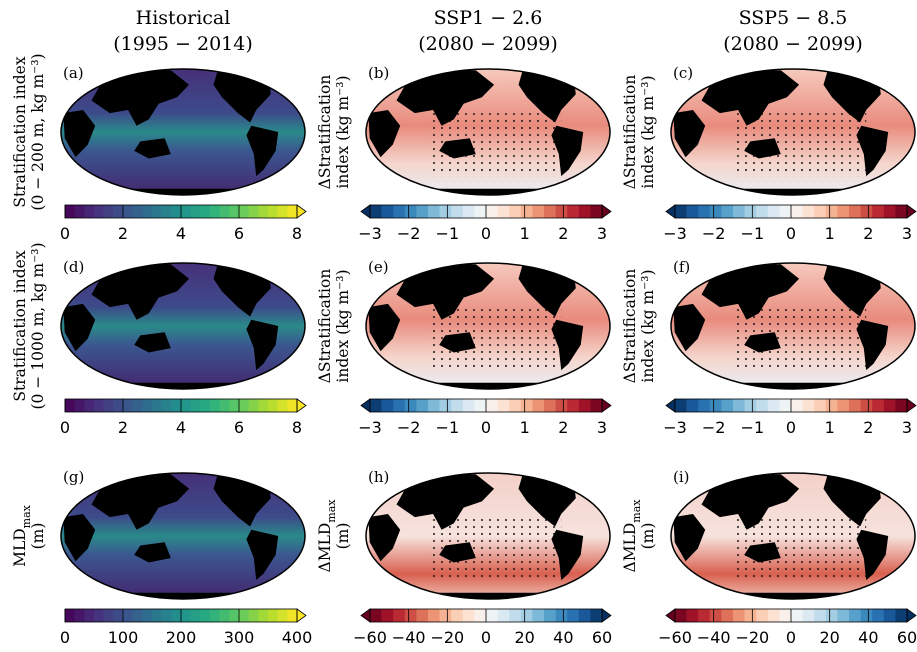 This screenshot has height=652, width=917. Describe the element at coordinates (563, 427) in the screenshot. I see `colorbar-tick-label: 2` at that location.